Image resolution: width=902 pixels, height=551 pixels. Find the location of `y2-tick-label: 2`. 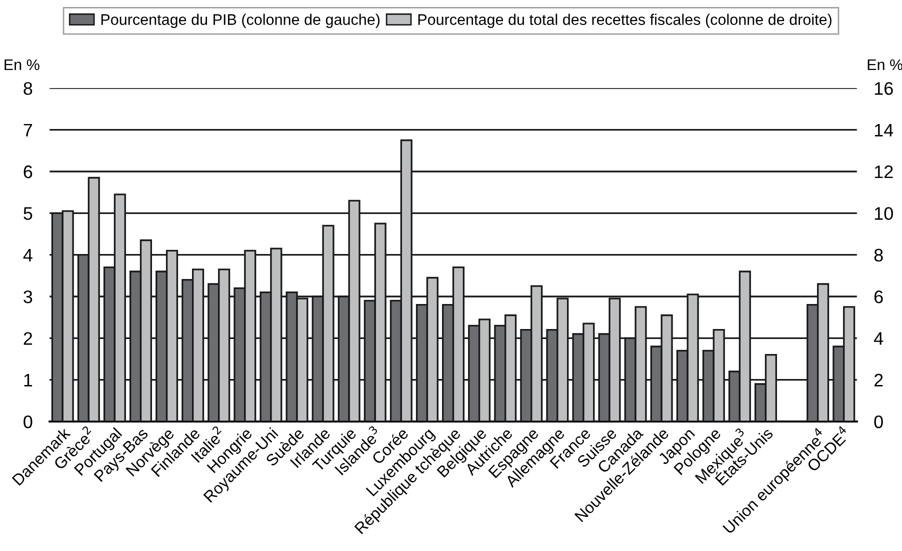

y2-tick-label: 2 is located at coordinates (878, 380).